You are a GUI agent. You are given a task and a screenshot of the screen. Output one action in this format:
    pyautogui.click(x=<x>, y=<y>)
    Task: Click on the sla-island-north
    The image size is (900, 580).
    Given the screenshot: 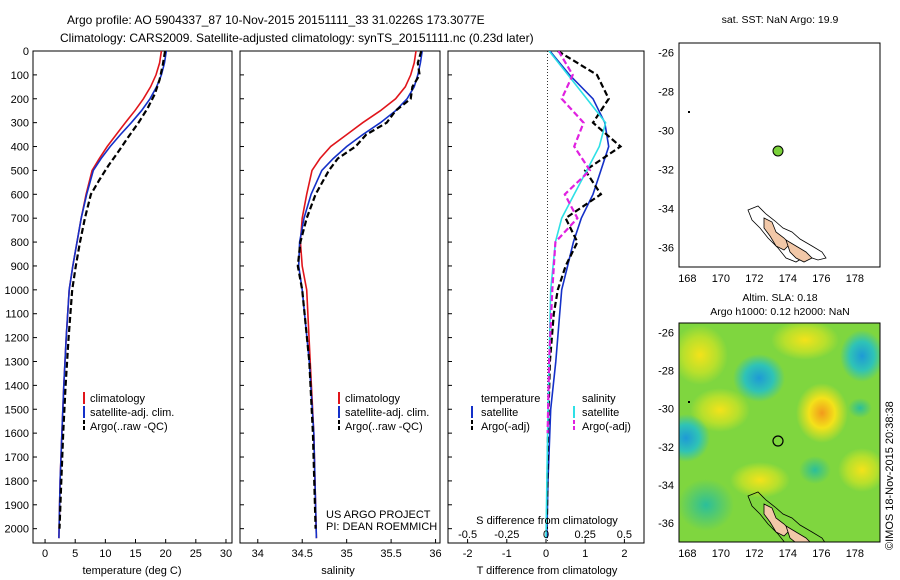 What is the action you would take?
    pyautogui.click(x=777, y=520)
    